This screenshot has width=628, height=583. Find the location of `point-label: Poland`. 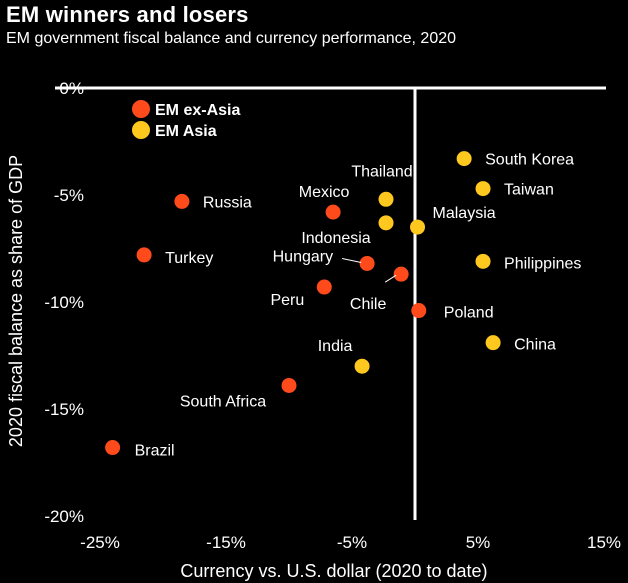

point-label: Poland is located at coordinates (469, 313).